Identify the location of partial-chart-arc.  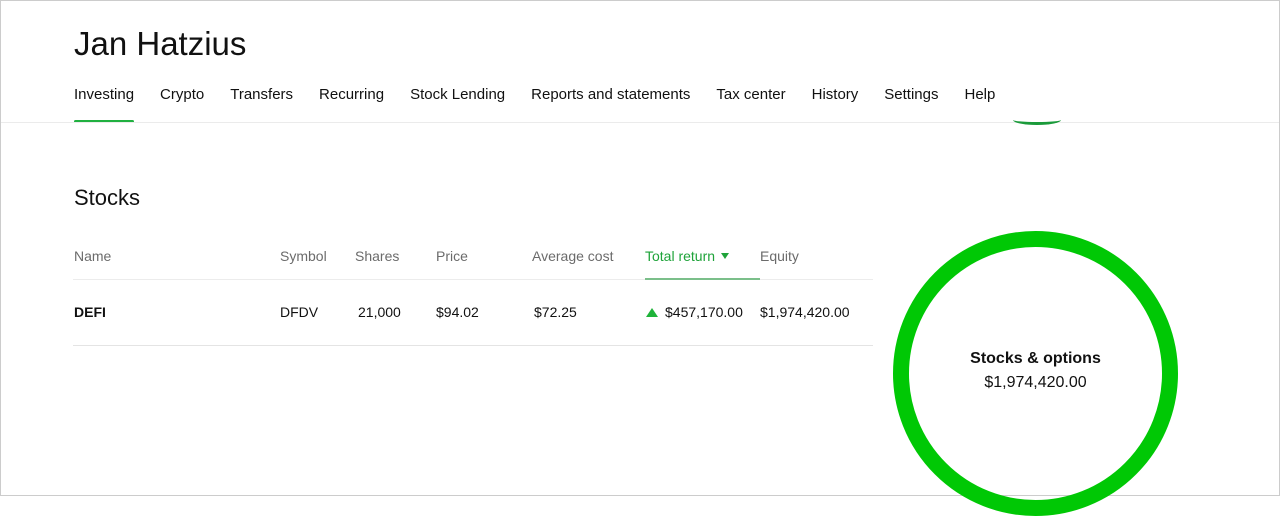
(1037, 120).